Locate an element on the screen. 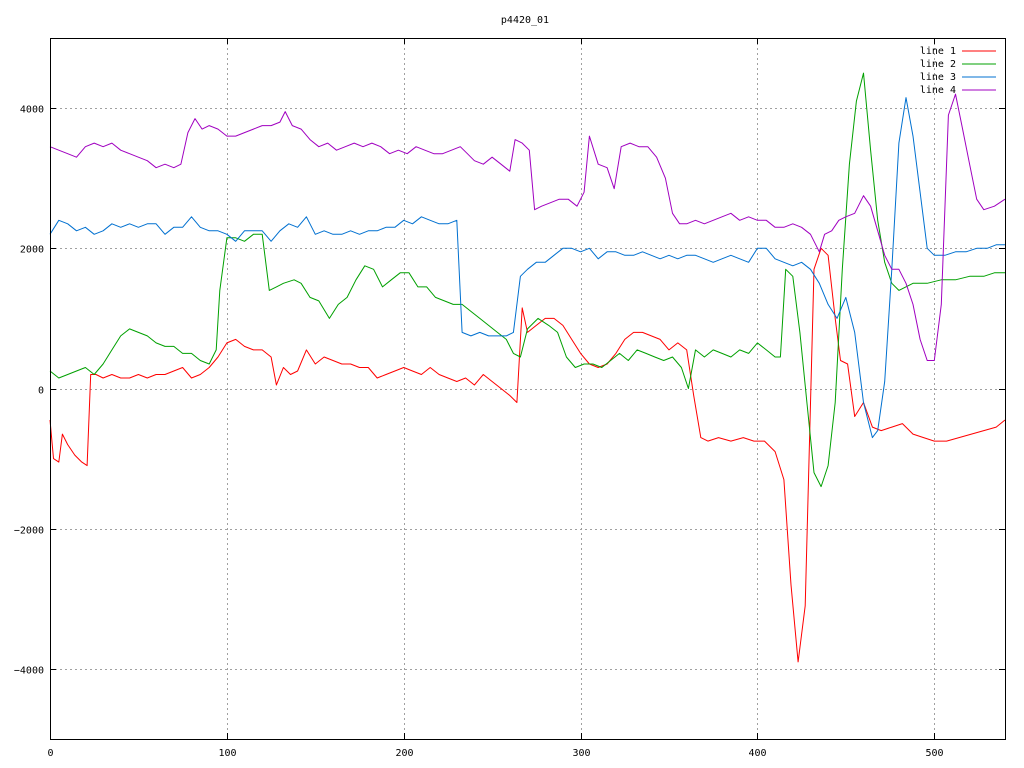 The image size is (1024, 768). y-tick-label: 2000 is located at coordinates (32, 250).